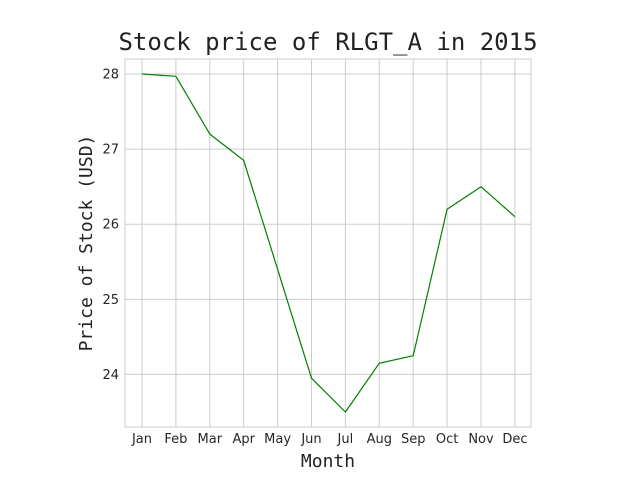  I want to click on x-axis-title: Month, so click(328, 461).